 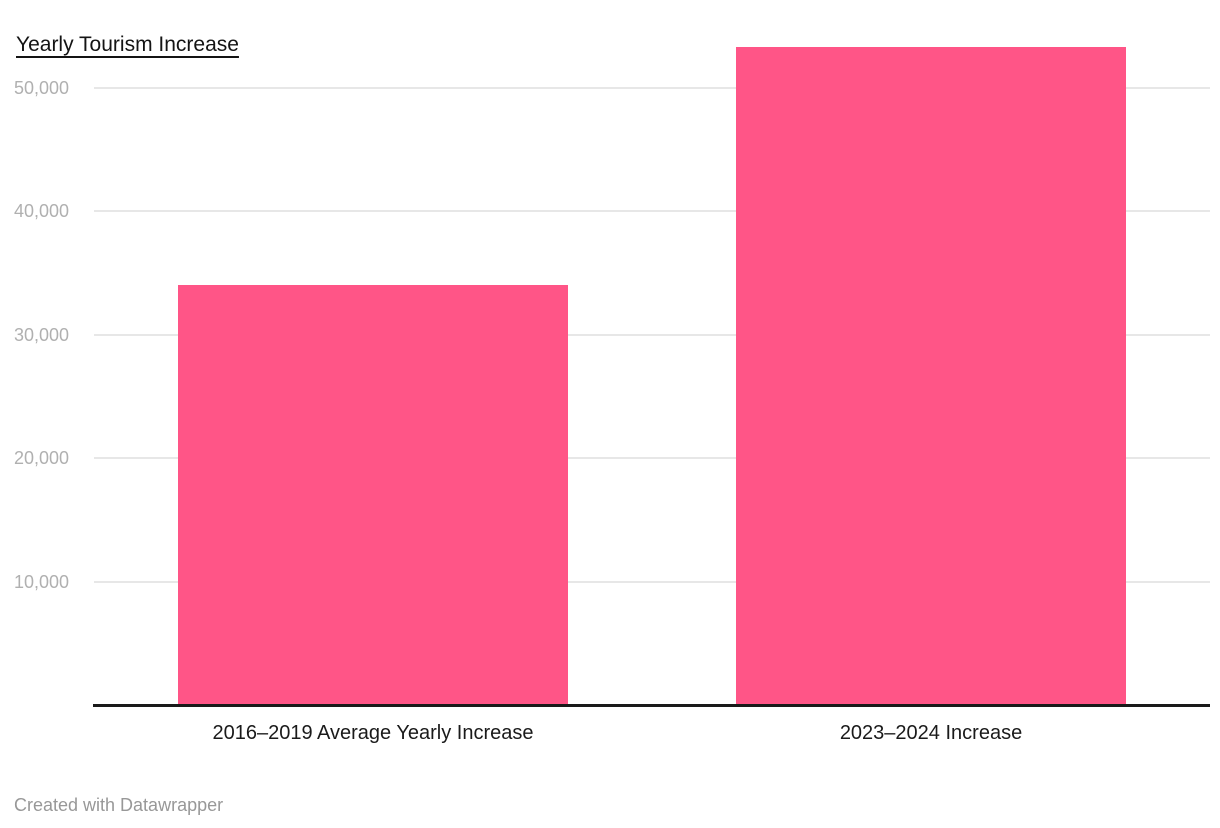 I want to click on y-tick-label: 50,000, so click(x=42, y=87).